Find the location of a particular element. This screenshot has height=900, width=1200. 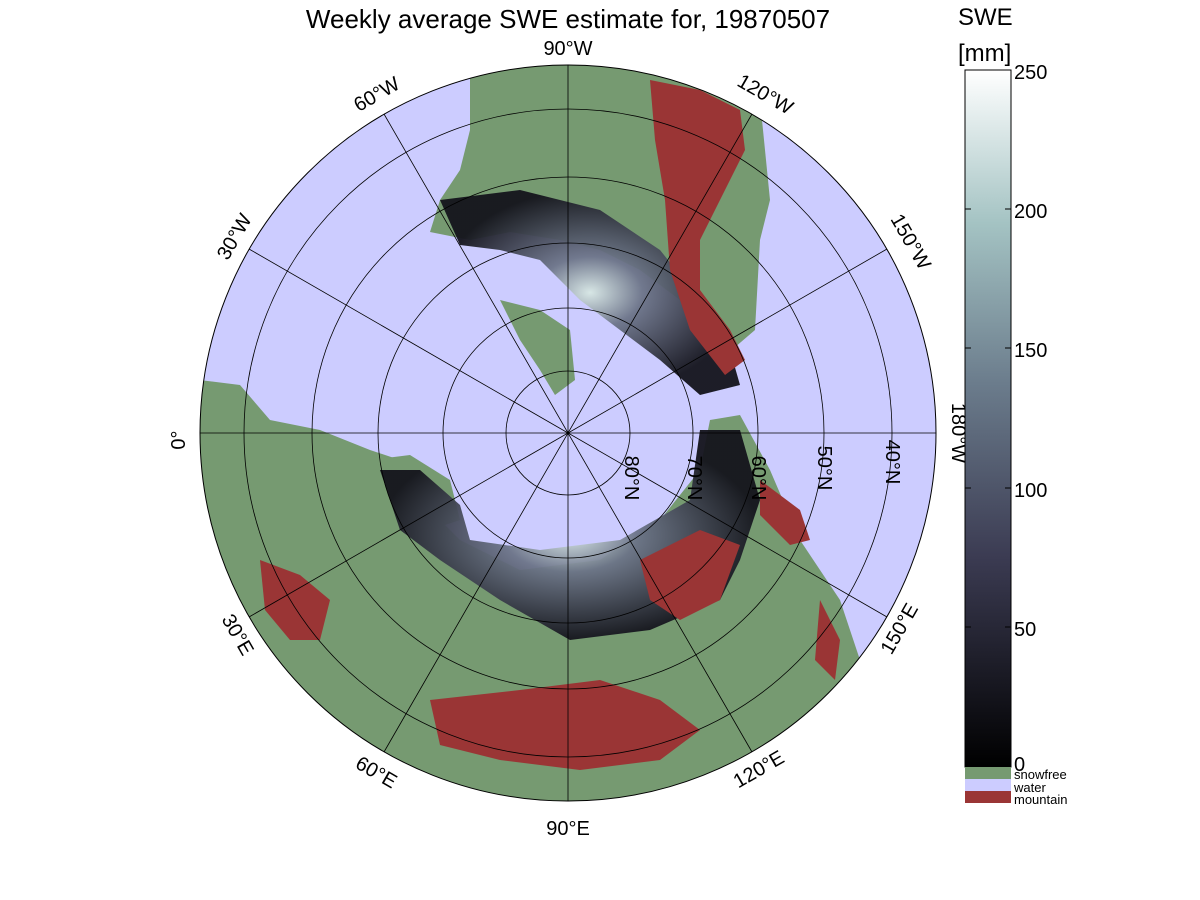

mountain-east-siberia is located at coordinates (690, 575).